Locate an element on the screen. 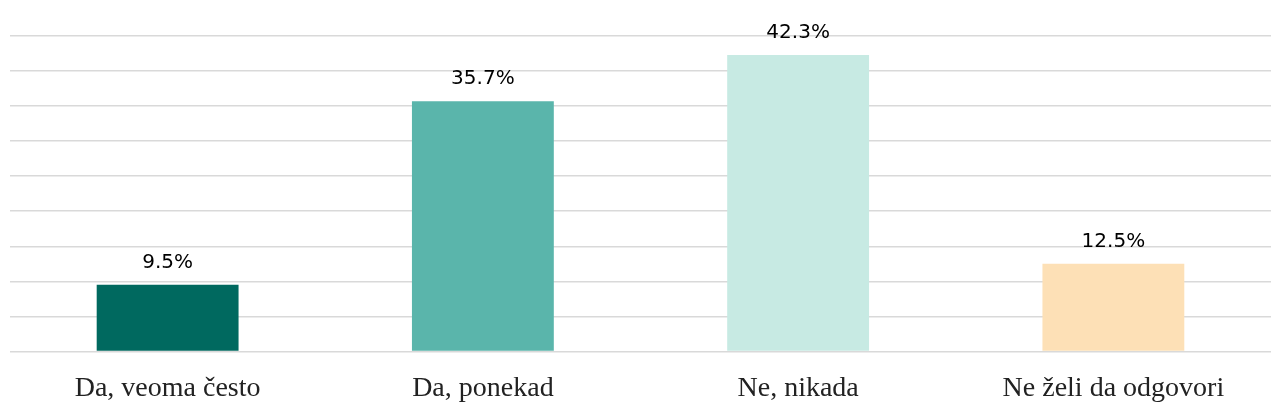  x-tick-label: Da, ponekad is located at coordinates (483, 386).